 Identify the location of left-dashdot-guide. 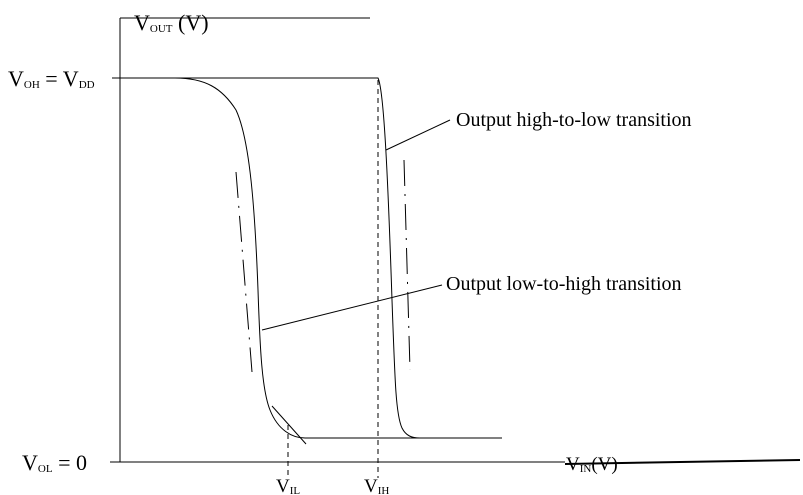
(244, 272).